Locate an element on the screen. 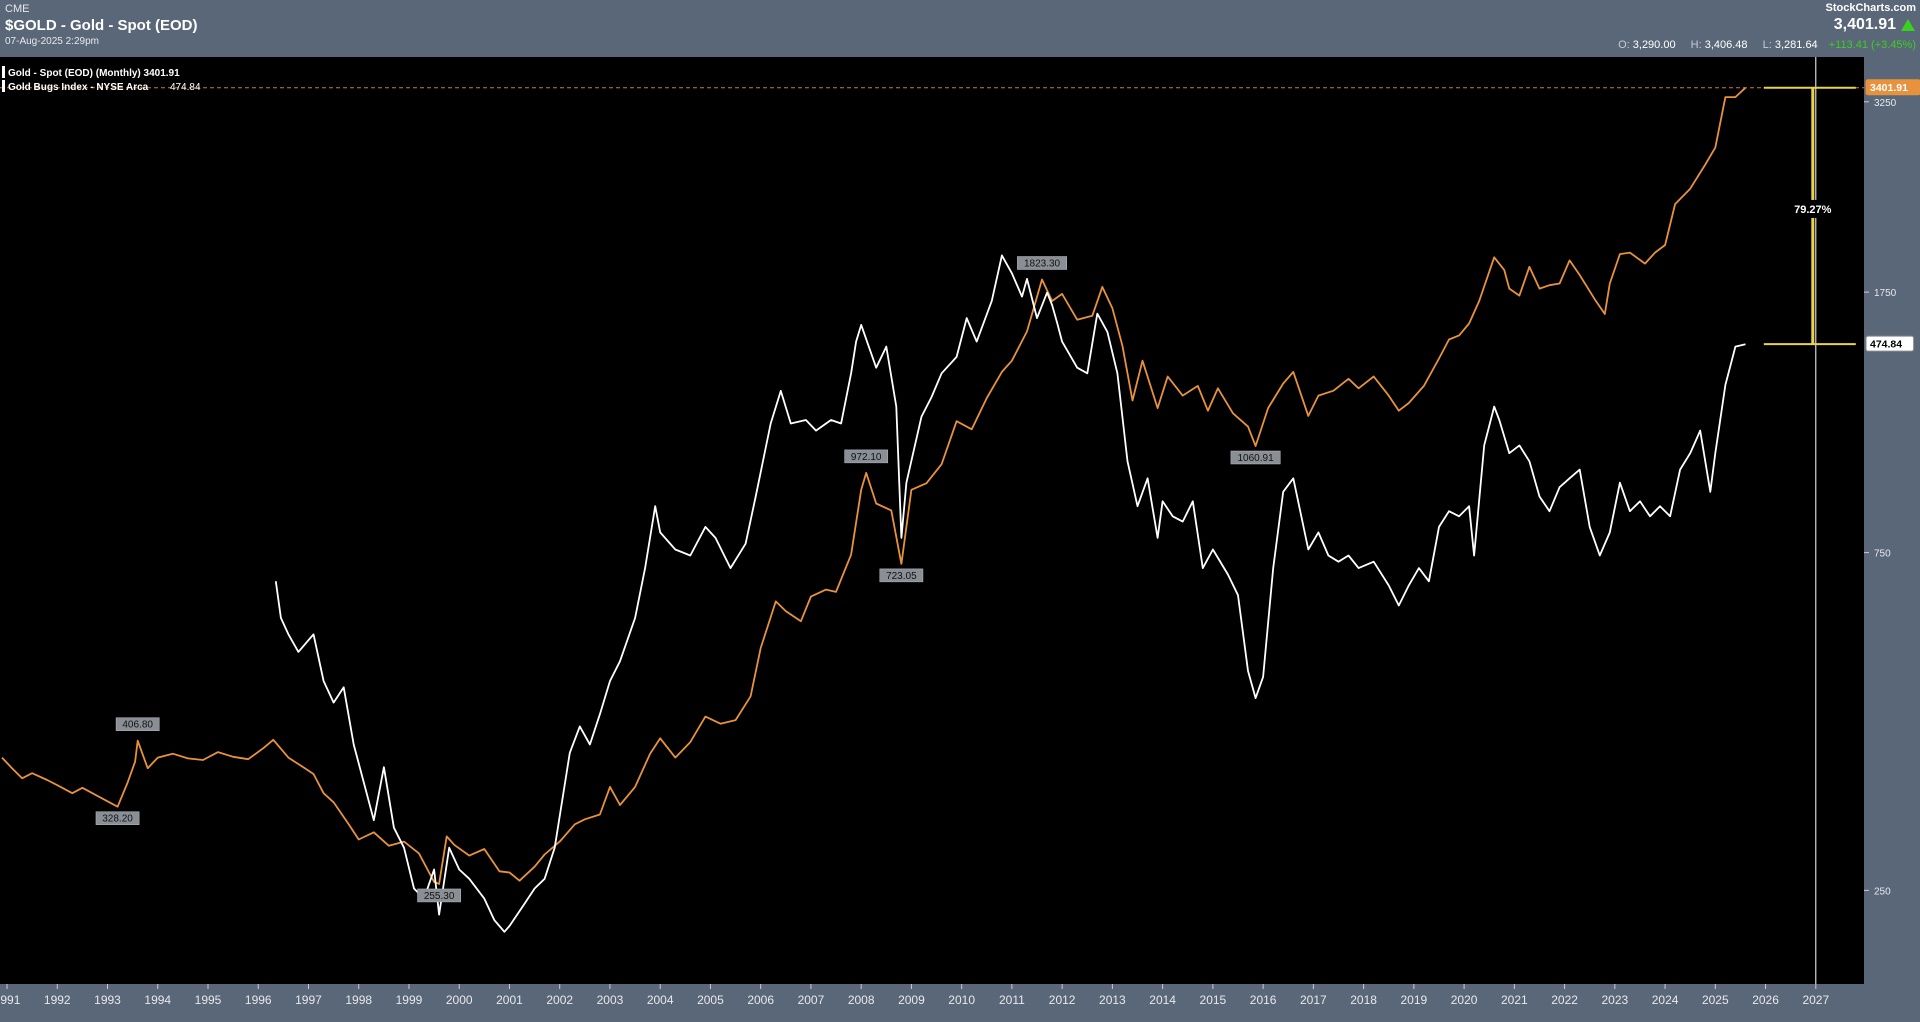  low-value: 3,281.64 is located at coordinates (1796, 45).